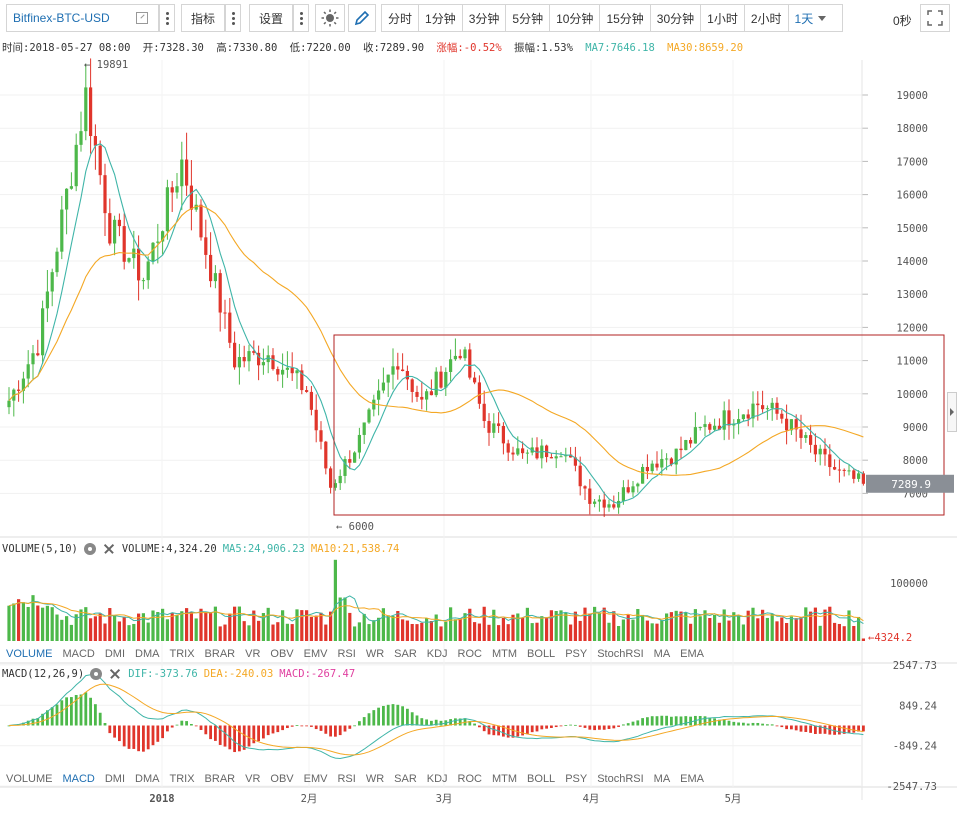  I want to click on macd-close-icon, so click(115, 674).